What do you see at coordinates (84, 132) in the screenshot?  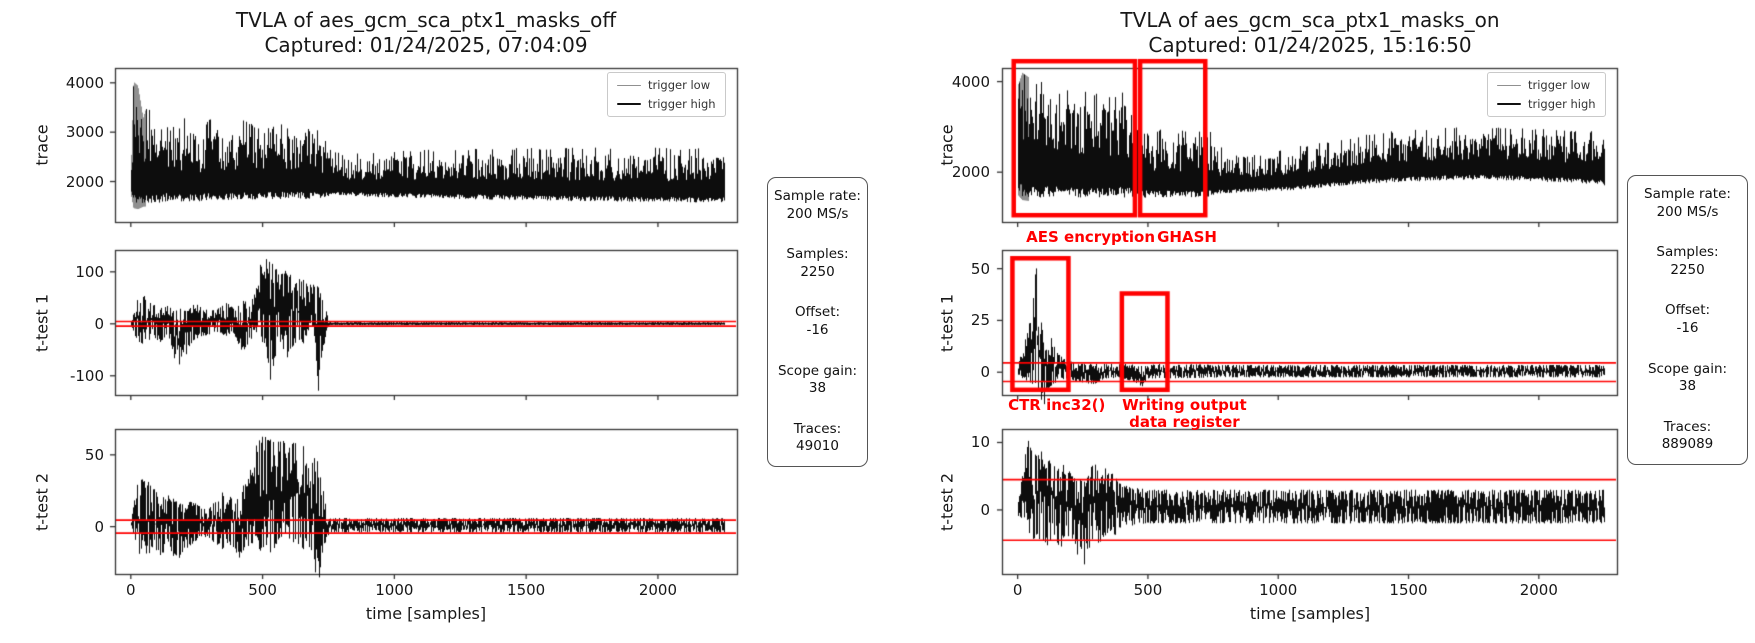 I see `y-tick-label: 3000` at bounding box center [84, 132].